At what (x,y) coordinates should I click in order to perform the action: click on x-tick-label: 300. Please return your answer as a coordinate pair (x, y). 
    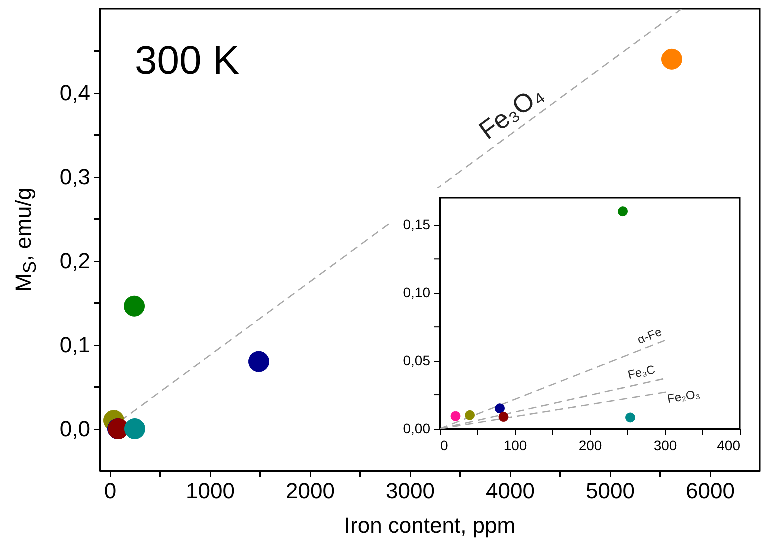
    Looking at the image, I should click on (666, 446).